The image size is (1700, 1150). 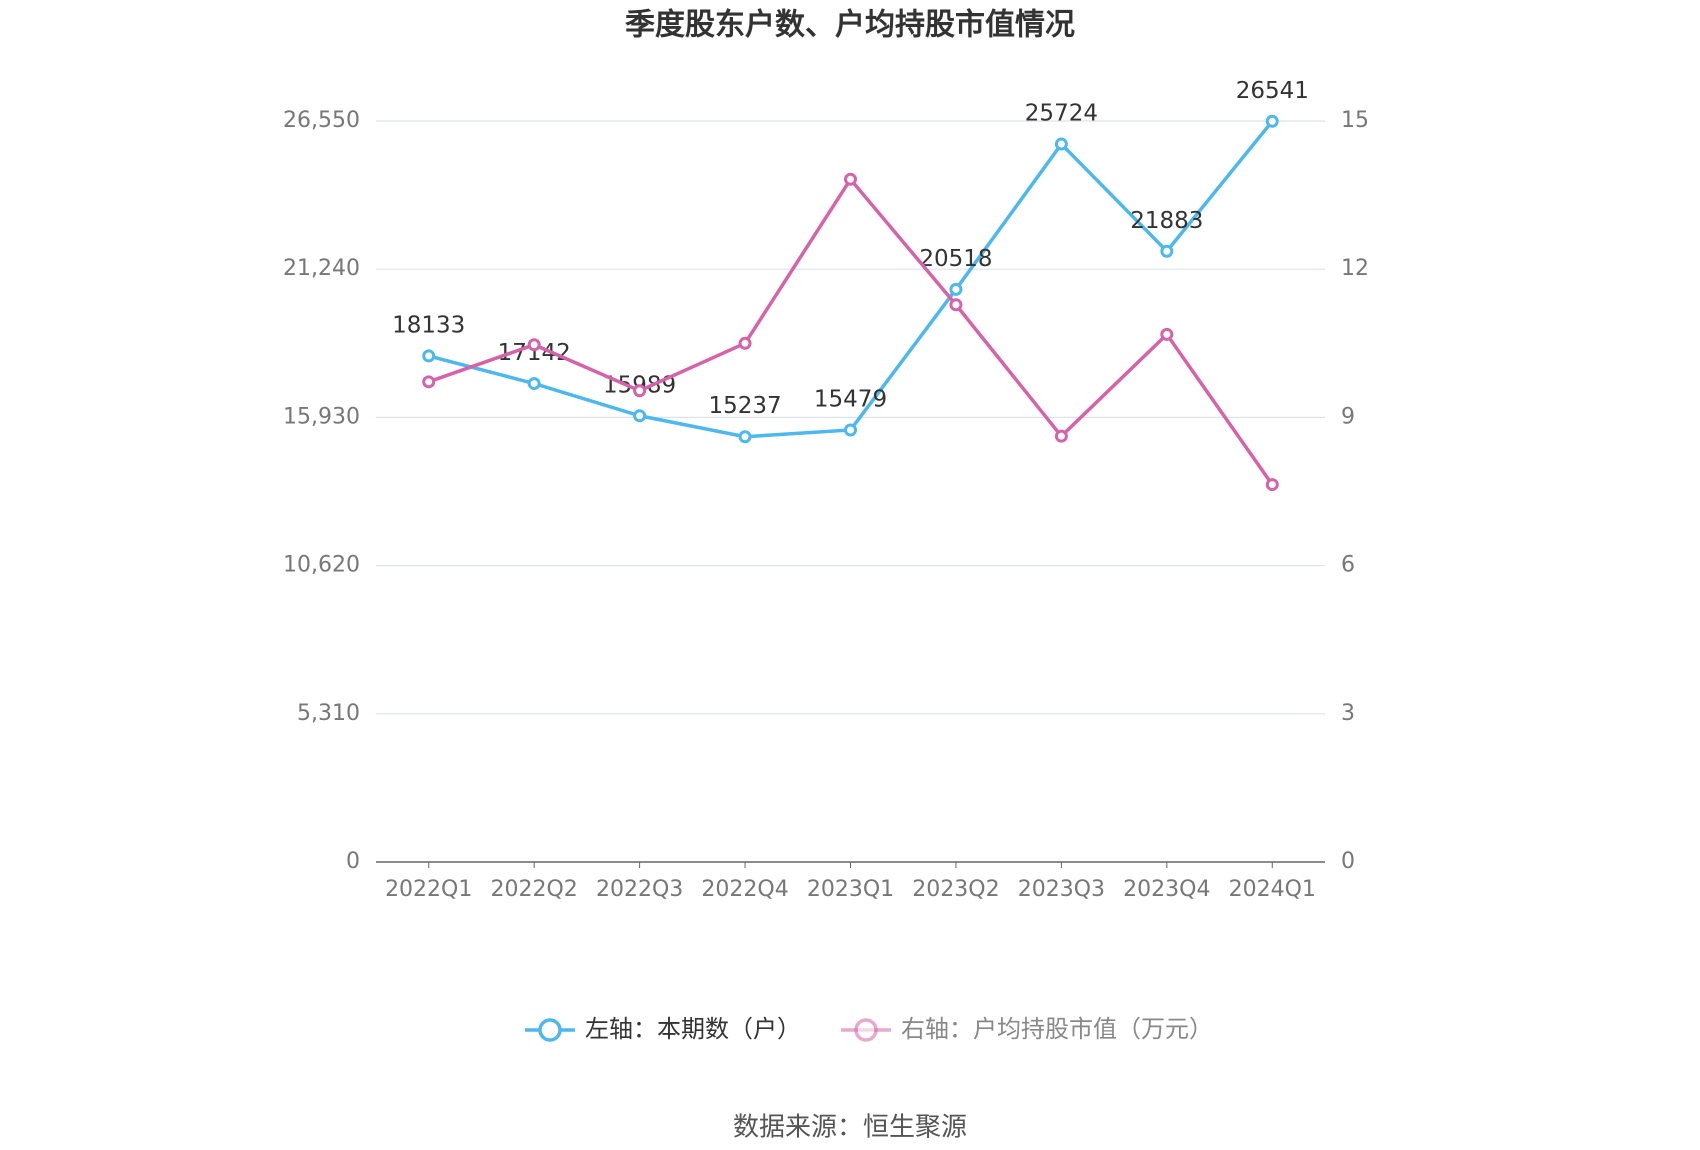 What do you see at coordinates (1355, 120) in the screenshot?
I see `y2-tick-label: 15` at bounding box center [1355, 120].